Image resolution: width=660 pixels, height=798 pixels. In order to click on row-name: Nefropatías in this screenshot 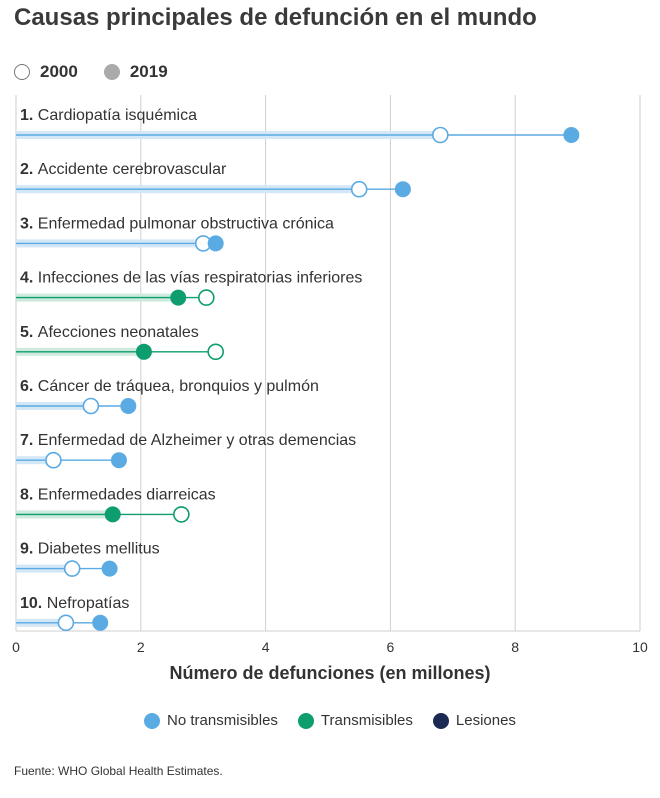, I will do `click(88, 603)`.